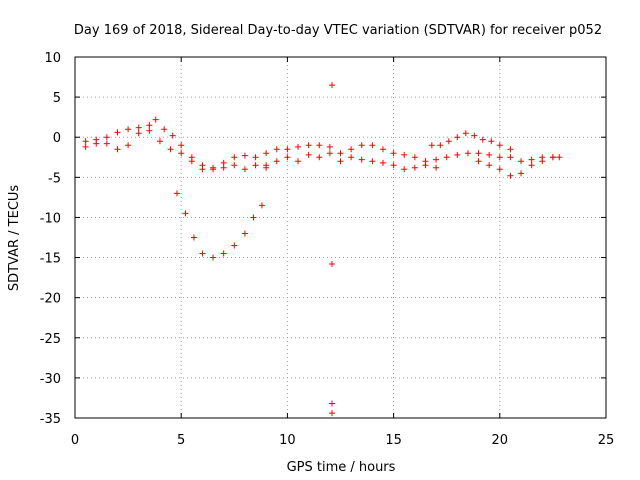 The height and width of the screenshot is (480, 640). I want to click on series-track-f, so click(388, 163).